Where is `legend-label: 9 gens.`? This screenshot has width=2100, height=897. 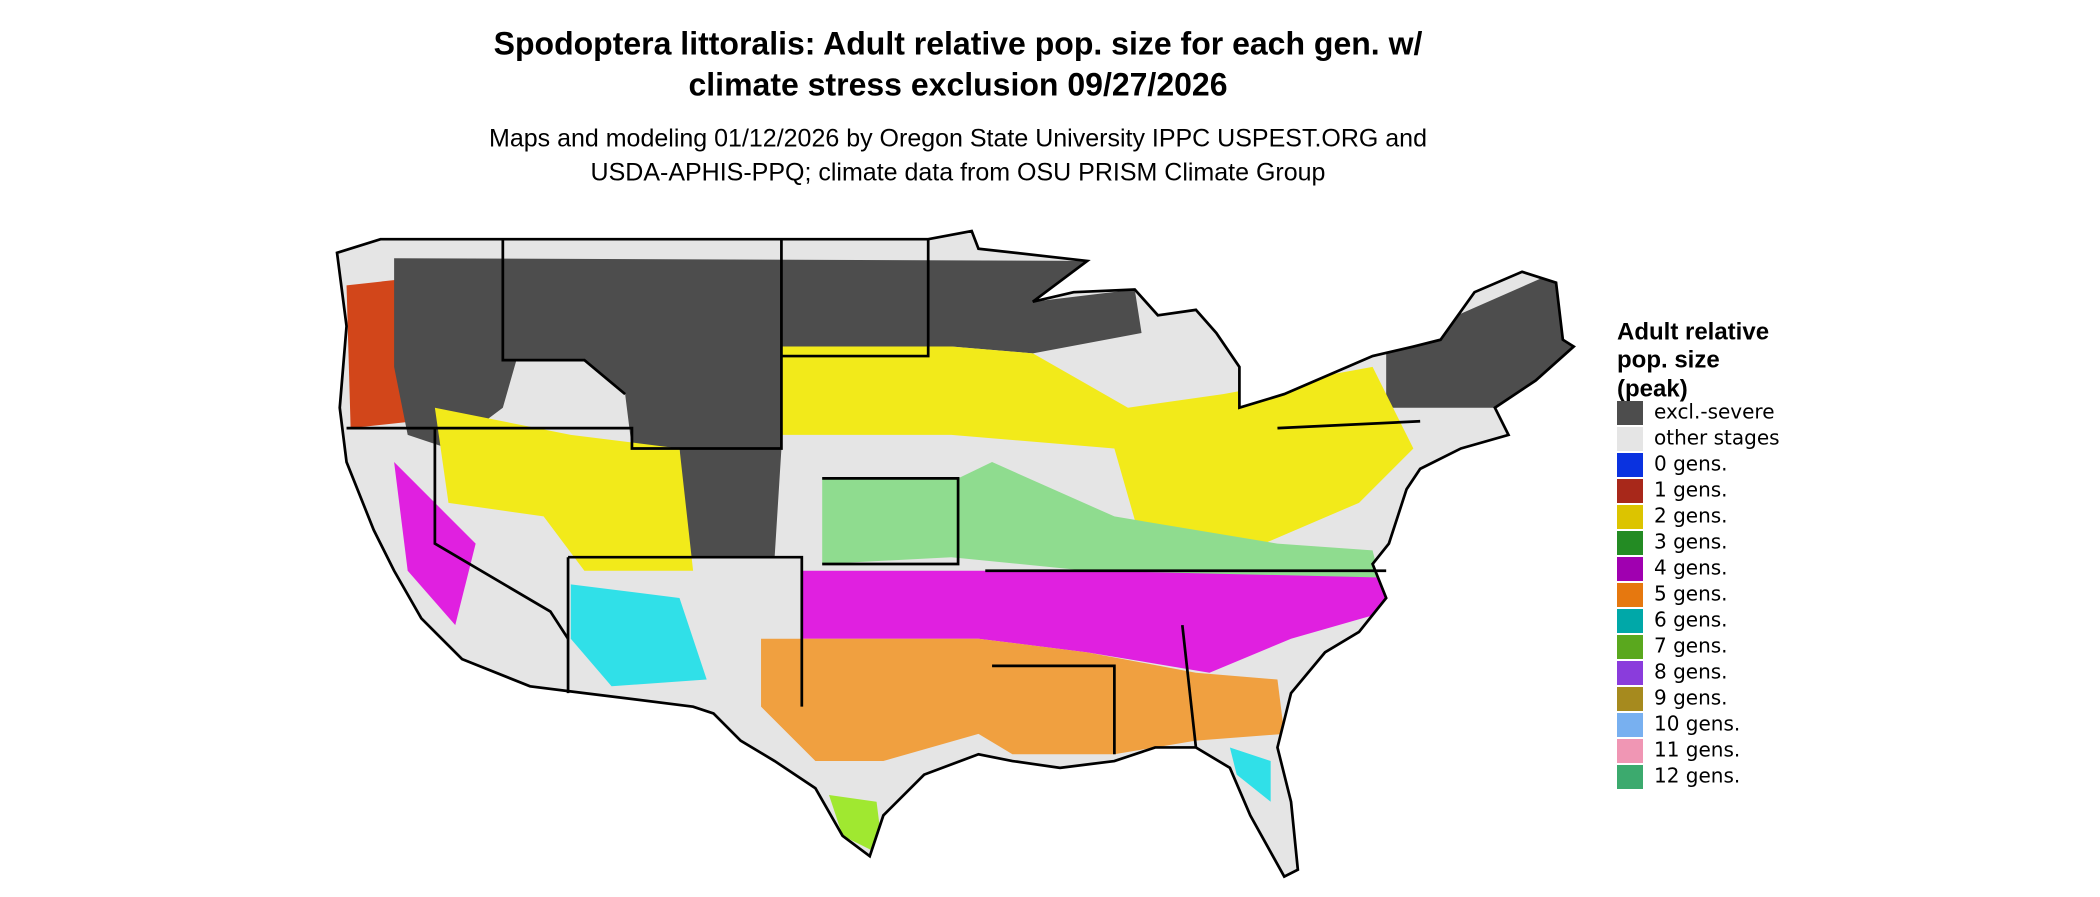 legend-label: 9 gens. is located at coordinates (1691, 698).